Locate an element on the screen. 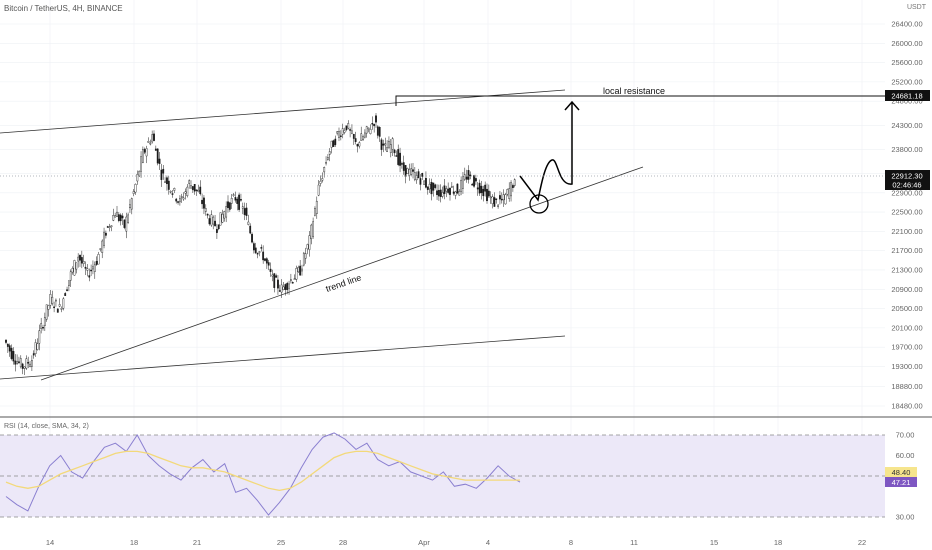  currency-label: USDT is located at coordinates (916, 7).